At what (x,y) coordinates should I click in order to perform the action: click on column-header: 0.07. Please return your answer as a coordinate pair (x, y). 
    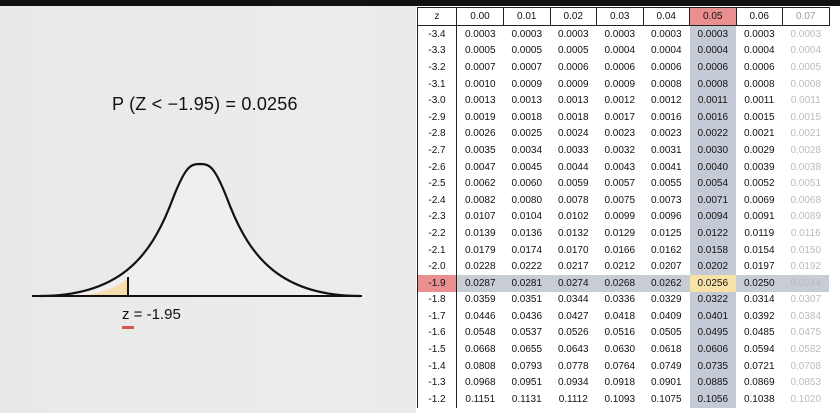
    Looking at the image, I should click on (806, 16).